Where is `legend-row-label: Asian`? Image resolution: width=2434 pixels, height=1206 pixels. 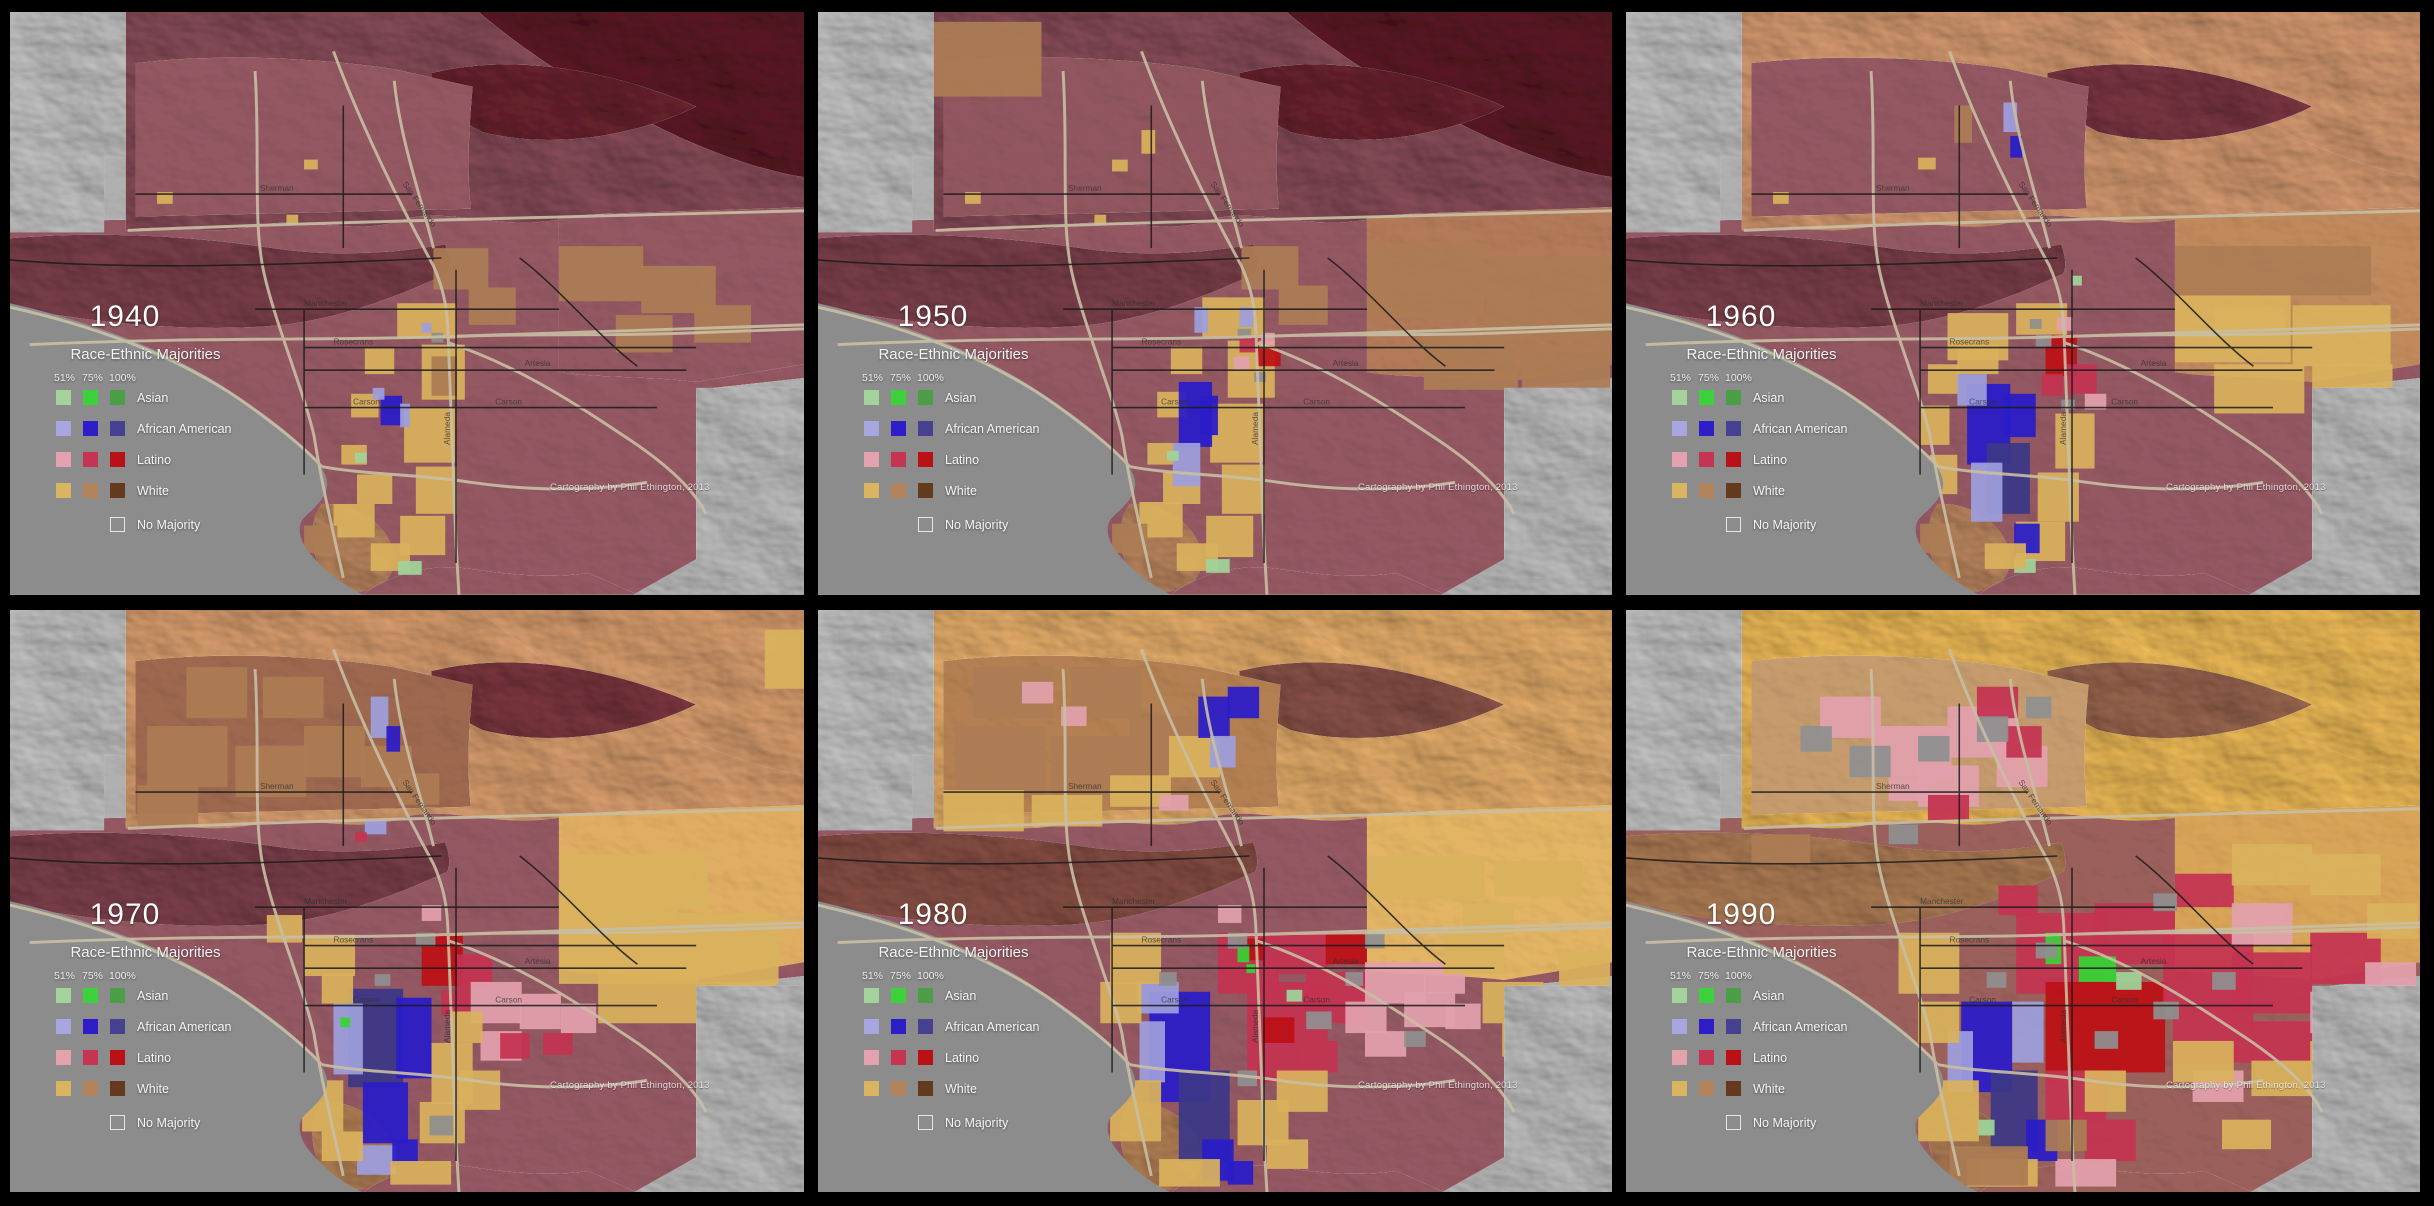 legend-row-label: Asian is located at coordinates (1769, 995).